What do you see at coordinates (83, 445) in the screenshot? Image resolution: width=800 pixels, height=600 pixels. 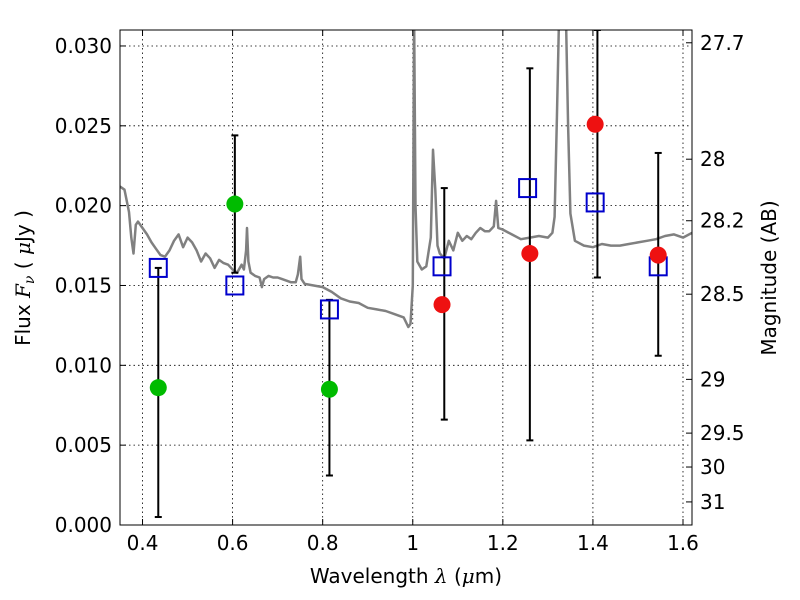 I see `y-tick-label: 0.005` at bounding box center [83, 445].